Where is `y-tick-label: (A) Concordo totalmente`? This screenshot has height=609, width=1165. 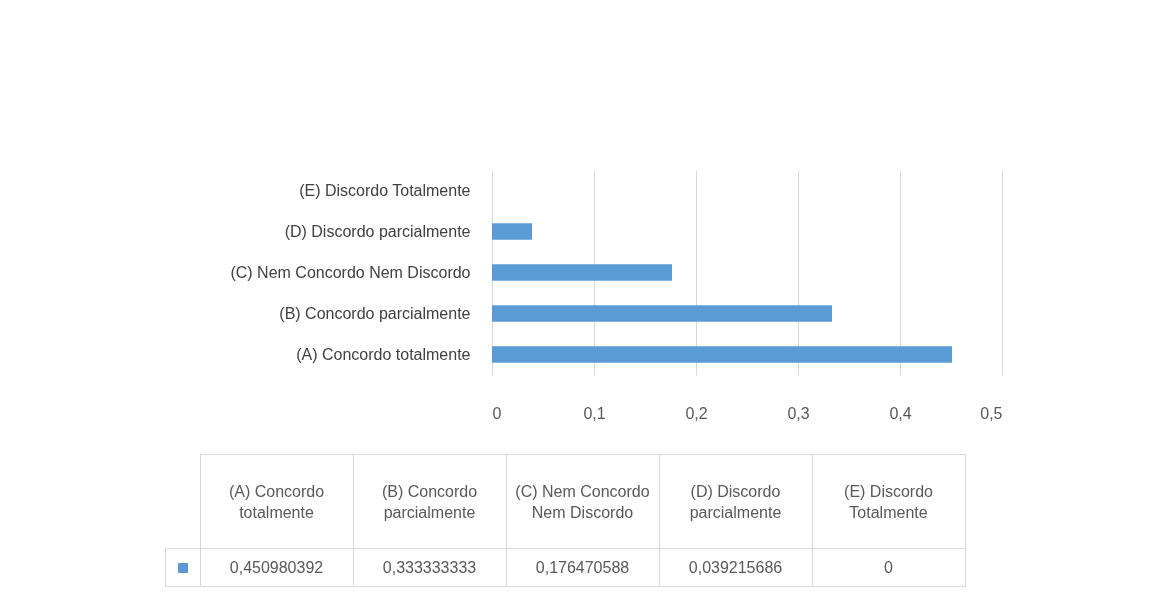
y-tick-label: (A) Concordo totalmente is located at coordinates (383, 354).